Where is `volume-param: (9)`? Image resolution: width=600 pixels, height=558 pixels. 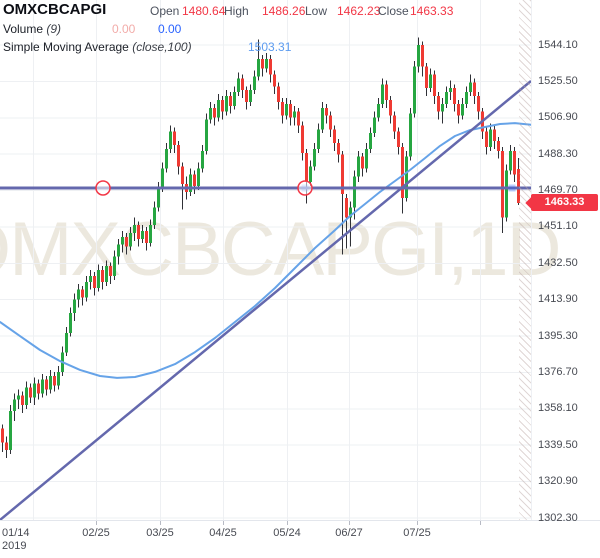 volume-param: (9) is located at coordinates (54, 29).